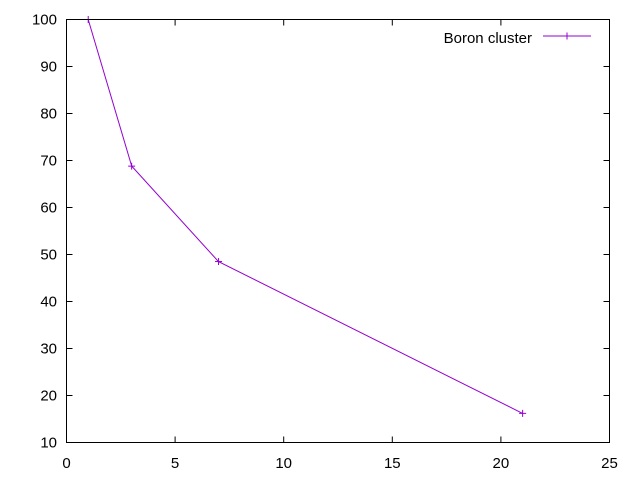 This screenshot has width=640, height=480. I want to click on x-tick-label: 5, so click(175, 463).